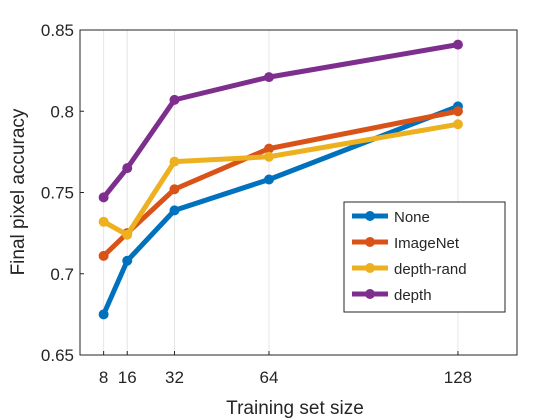 The image size is (560, 420). Describe the element at coordinates (412, 217) in the screenshot. I see `legend-label: None` at that location.